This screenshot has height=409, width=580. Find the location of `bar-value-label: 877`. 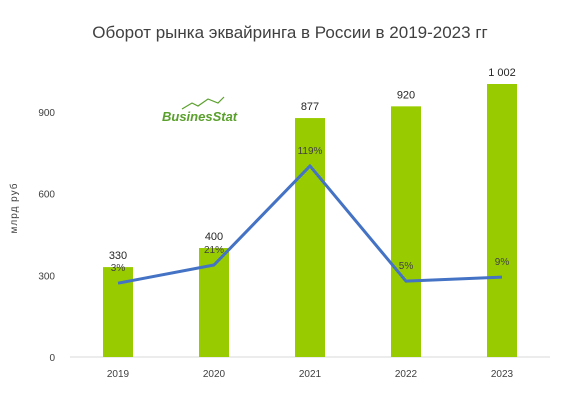

bar-value-label: 877 is located at coordinates (310, 107).